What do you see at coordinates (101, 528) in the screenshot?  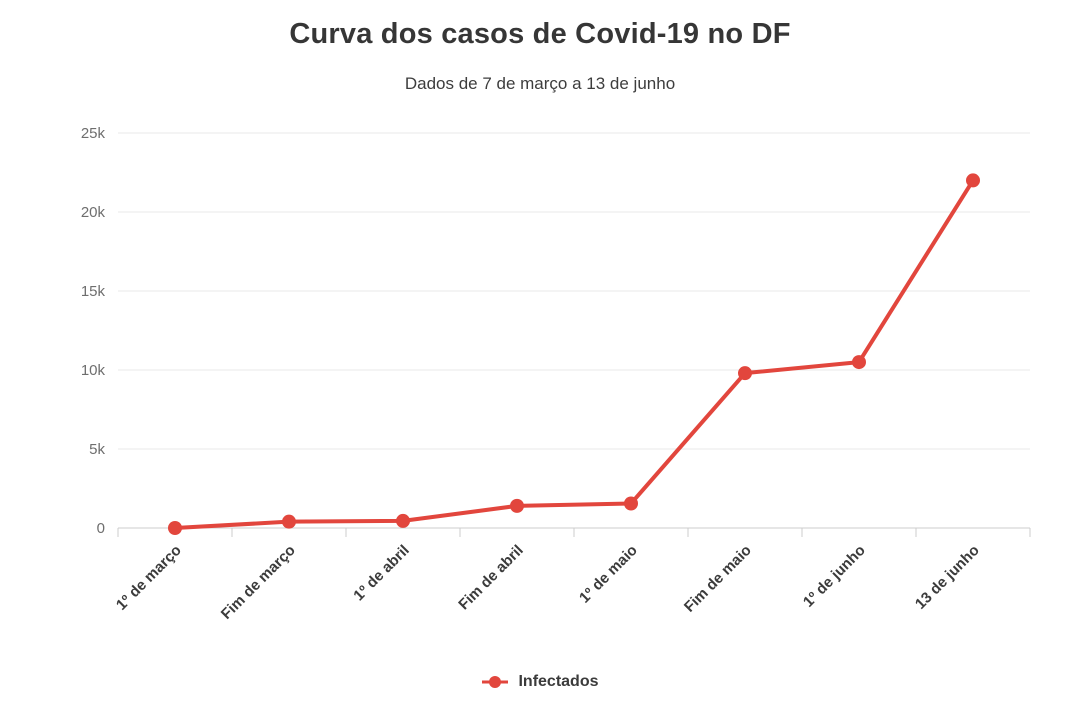 I see `y-tick-label: 0` at bounding box center [101, 528].